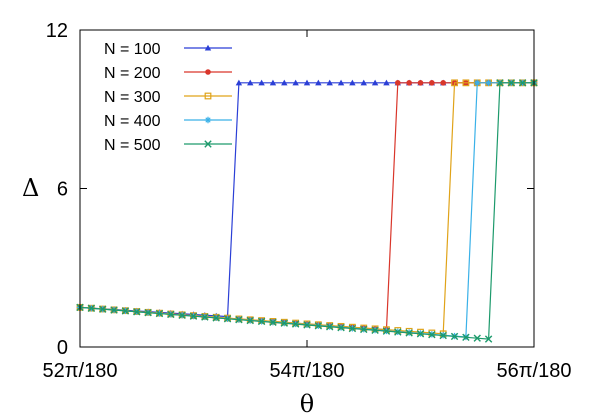  What do you see at coordinates (62, 190) in the screenshot?
I see `y-tick-label: 6` at bounding box center [62, 190].